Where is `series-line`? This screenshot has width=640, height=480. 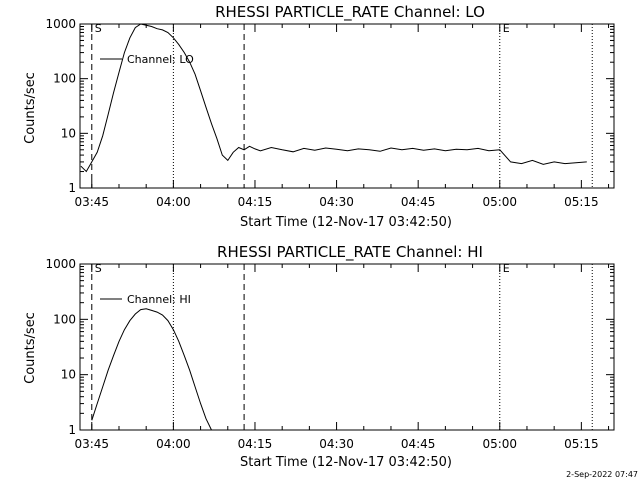 series-line is located at coordinates (151, 369).